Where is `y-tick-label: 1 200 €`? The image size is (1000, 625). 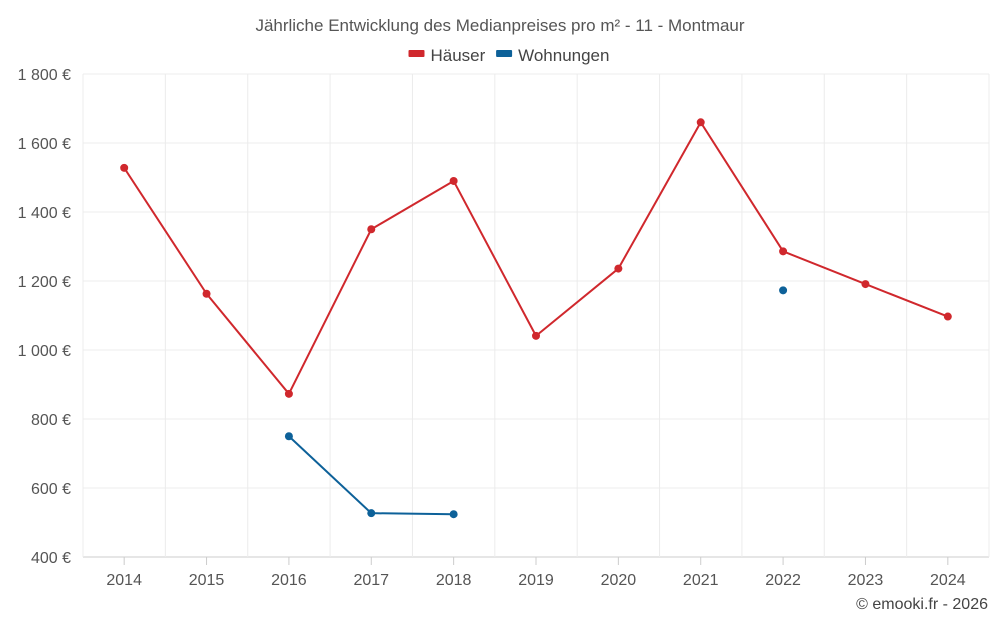 y-tick-label: 1 200 € is located at coordinates (44, 282).